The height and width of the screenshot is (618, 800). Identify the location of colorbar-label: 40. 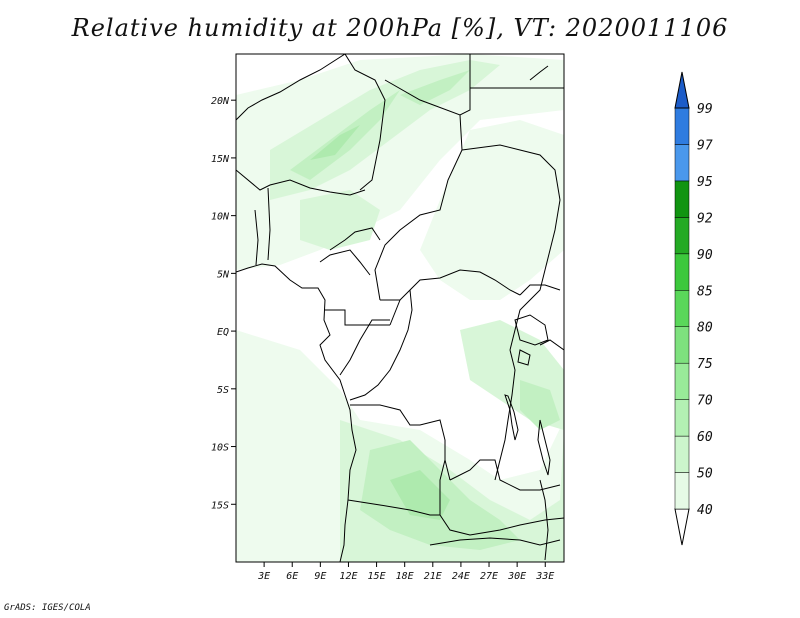
(705, 510).